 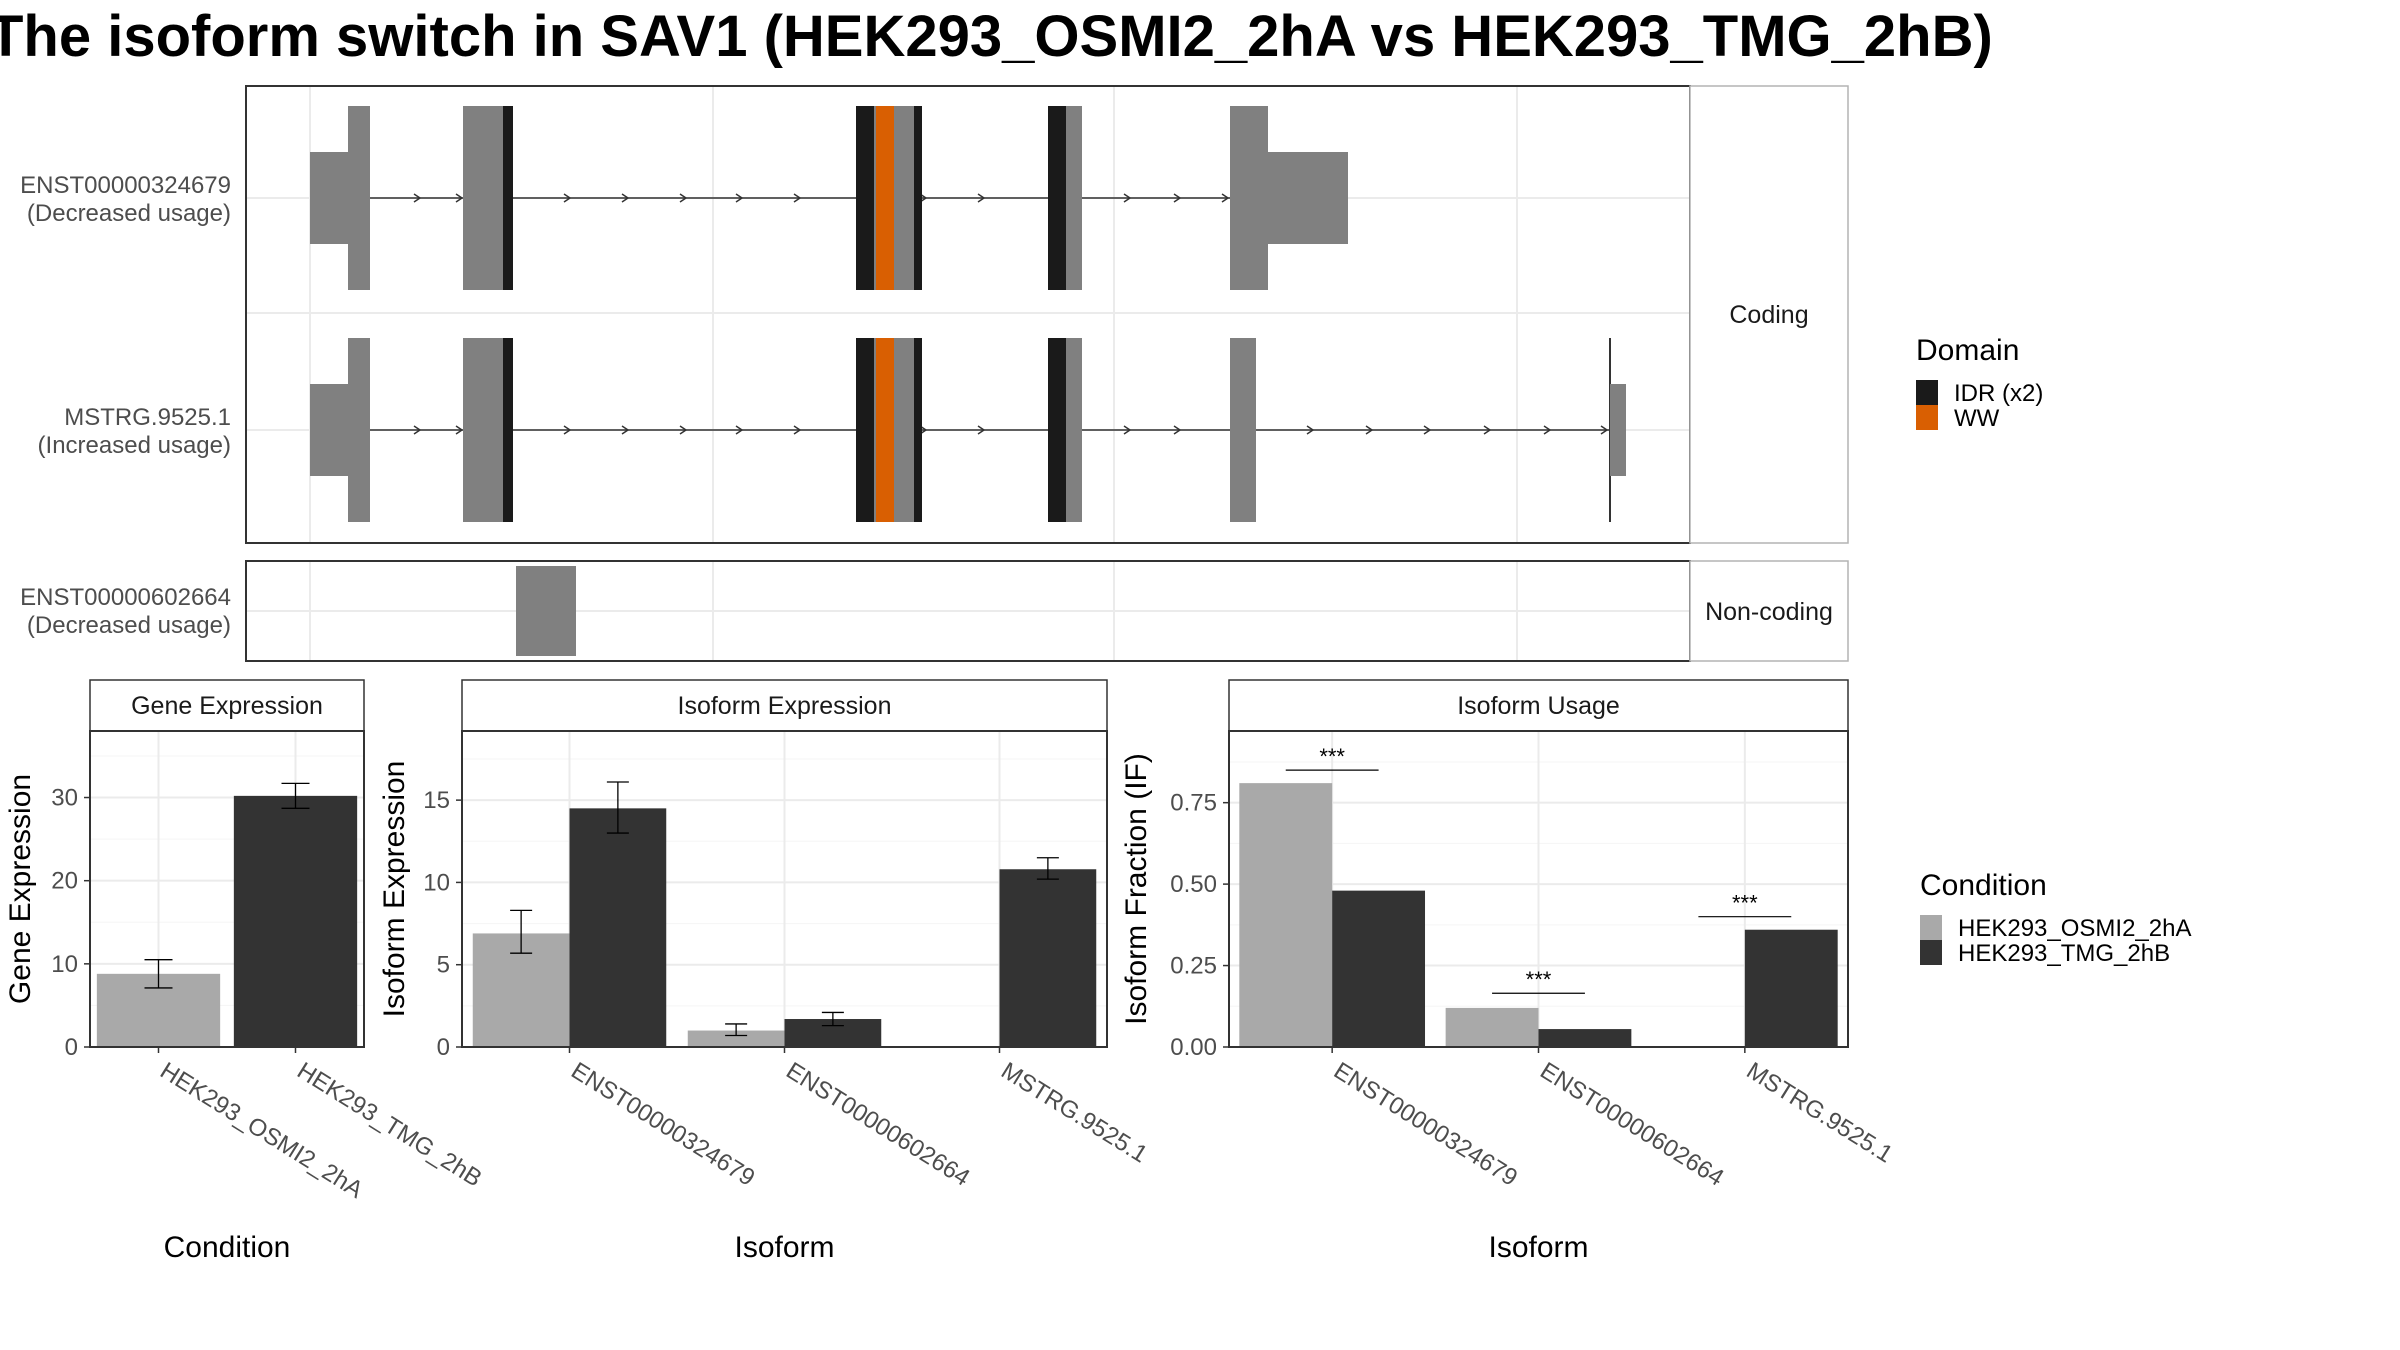 What do you see at coordinates (1193, 884) in the screenshot?
I see `y-tick-label: 0.50` at bounding box center [1193, 884].